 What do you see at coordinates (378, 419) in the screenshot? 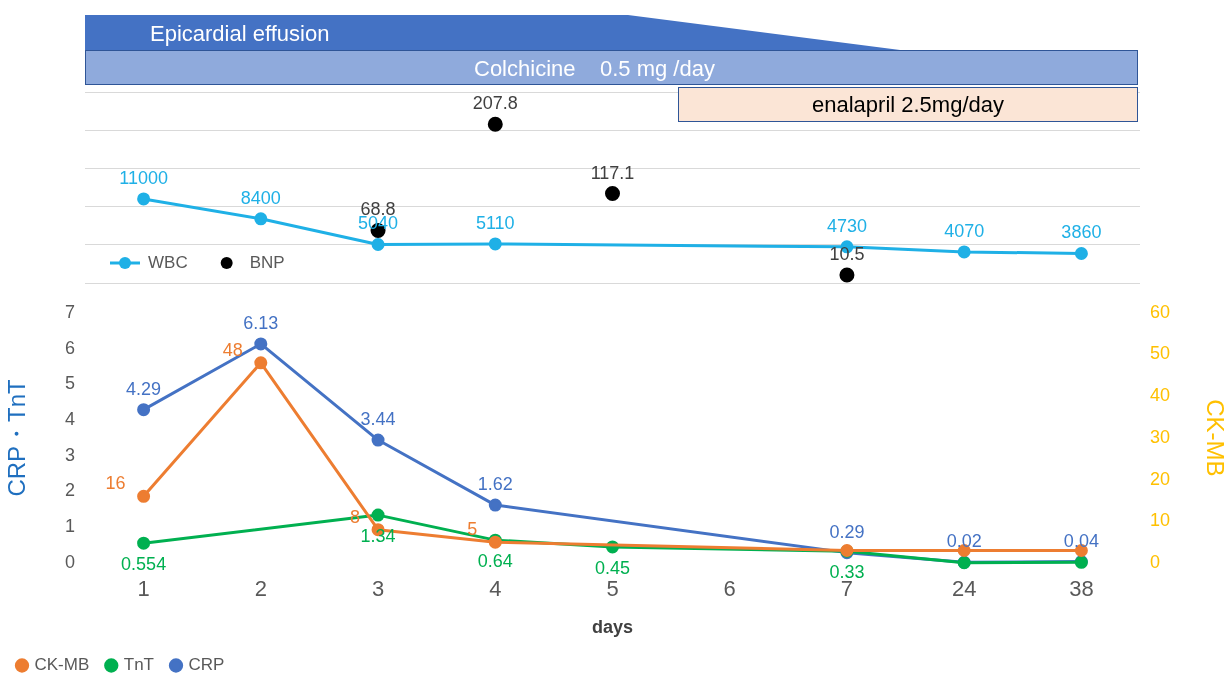
I see `data-label: 3.44` at bounding box center [378, 419].